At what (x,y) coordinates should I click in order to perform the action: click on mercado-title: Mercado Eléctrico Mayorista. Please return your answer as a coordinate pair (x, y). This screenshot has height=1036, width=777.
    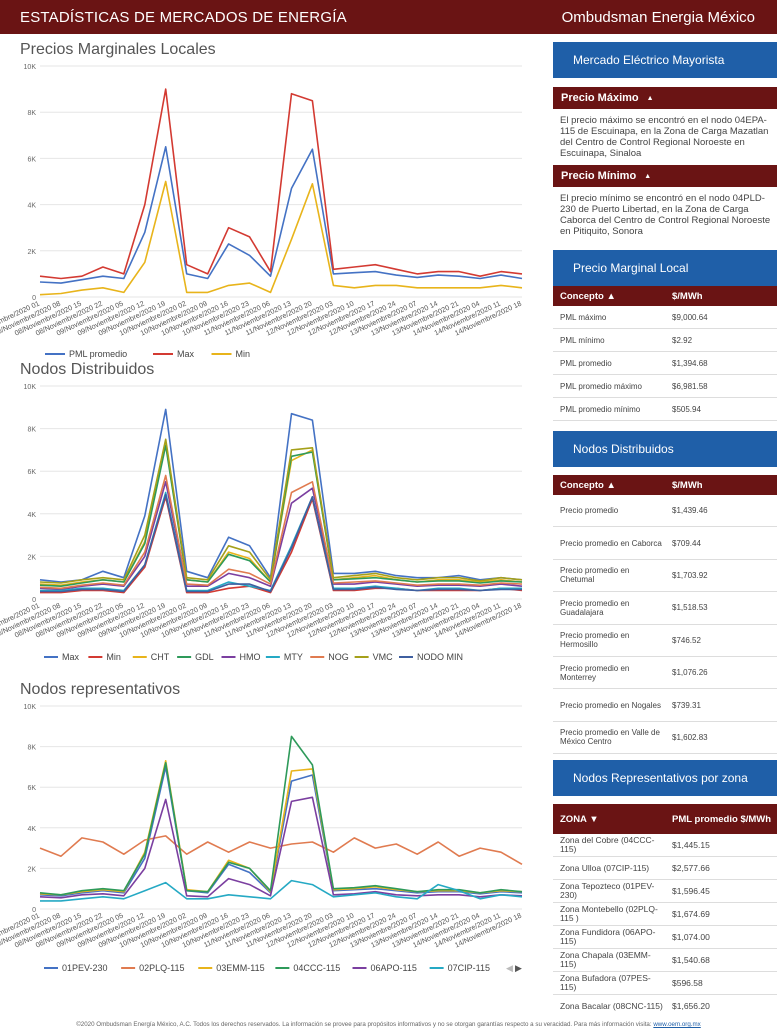
    Looking at the image, I should click on (649, 60).